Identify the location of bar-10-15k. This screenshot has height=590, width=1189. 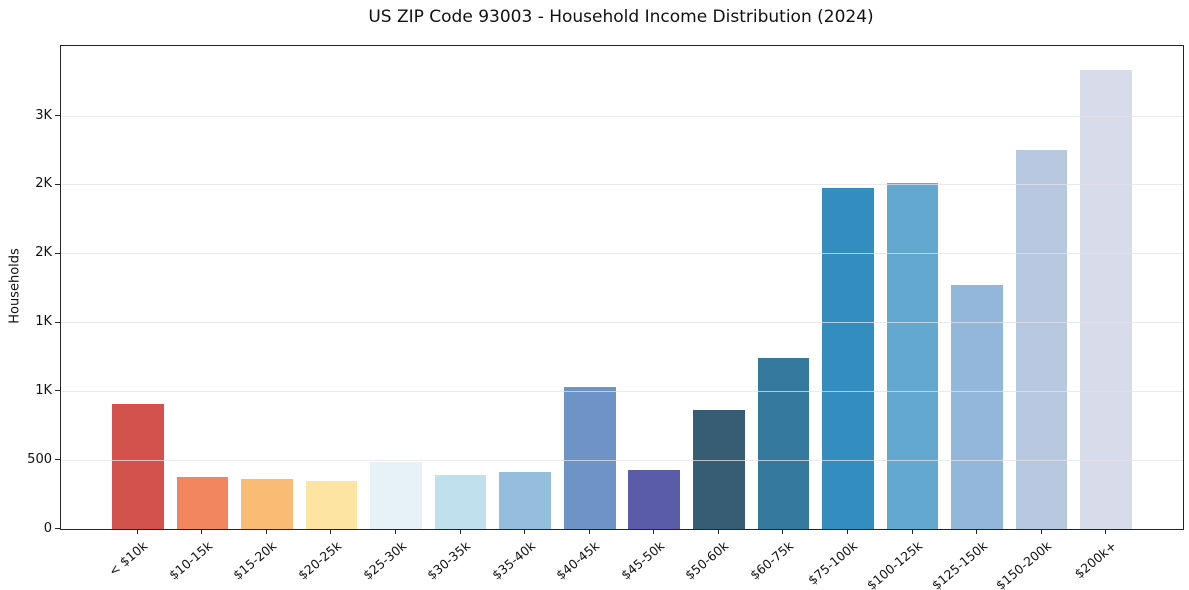
(202, 503).